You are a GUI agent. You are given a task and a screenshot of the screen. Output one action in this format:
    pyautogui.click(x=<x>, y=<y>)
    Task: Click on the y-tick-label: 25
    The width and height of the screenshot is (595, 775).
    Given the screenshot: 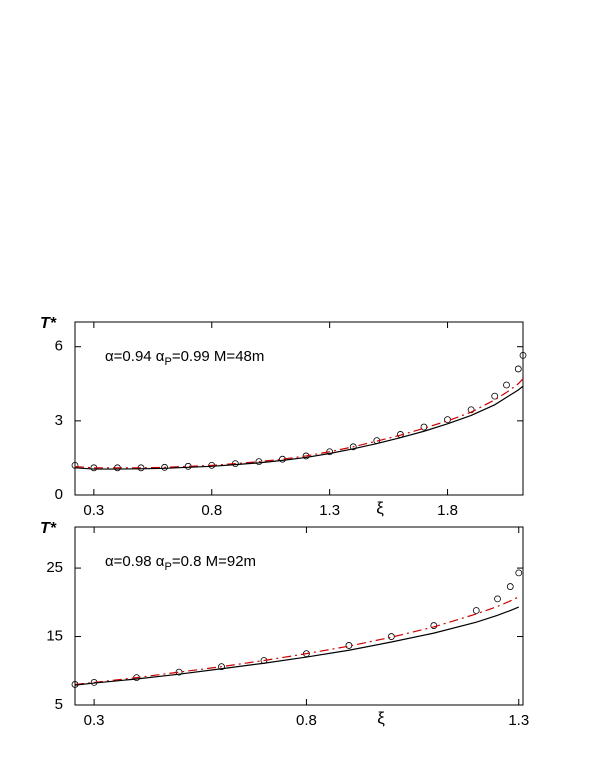 What is the action you would take?
    pyautogui.click(x=54, y=567)
    